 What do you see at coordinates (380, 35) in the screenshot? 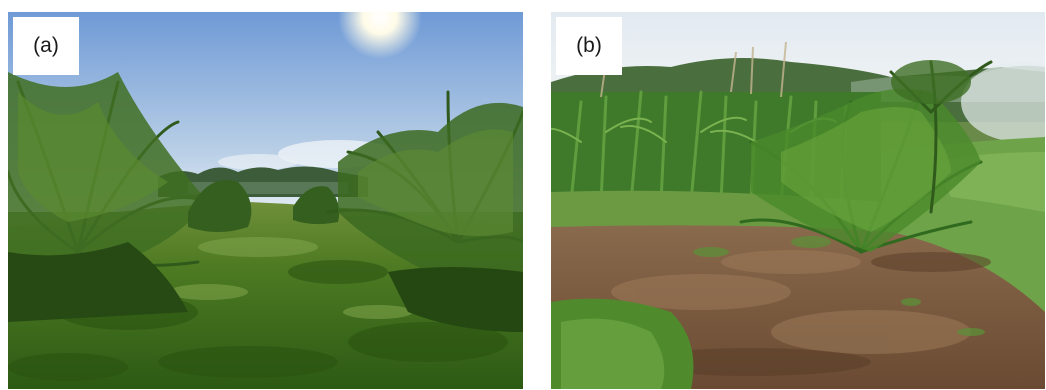
I see `sun-a` at bounding box center [380, 35].